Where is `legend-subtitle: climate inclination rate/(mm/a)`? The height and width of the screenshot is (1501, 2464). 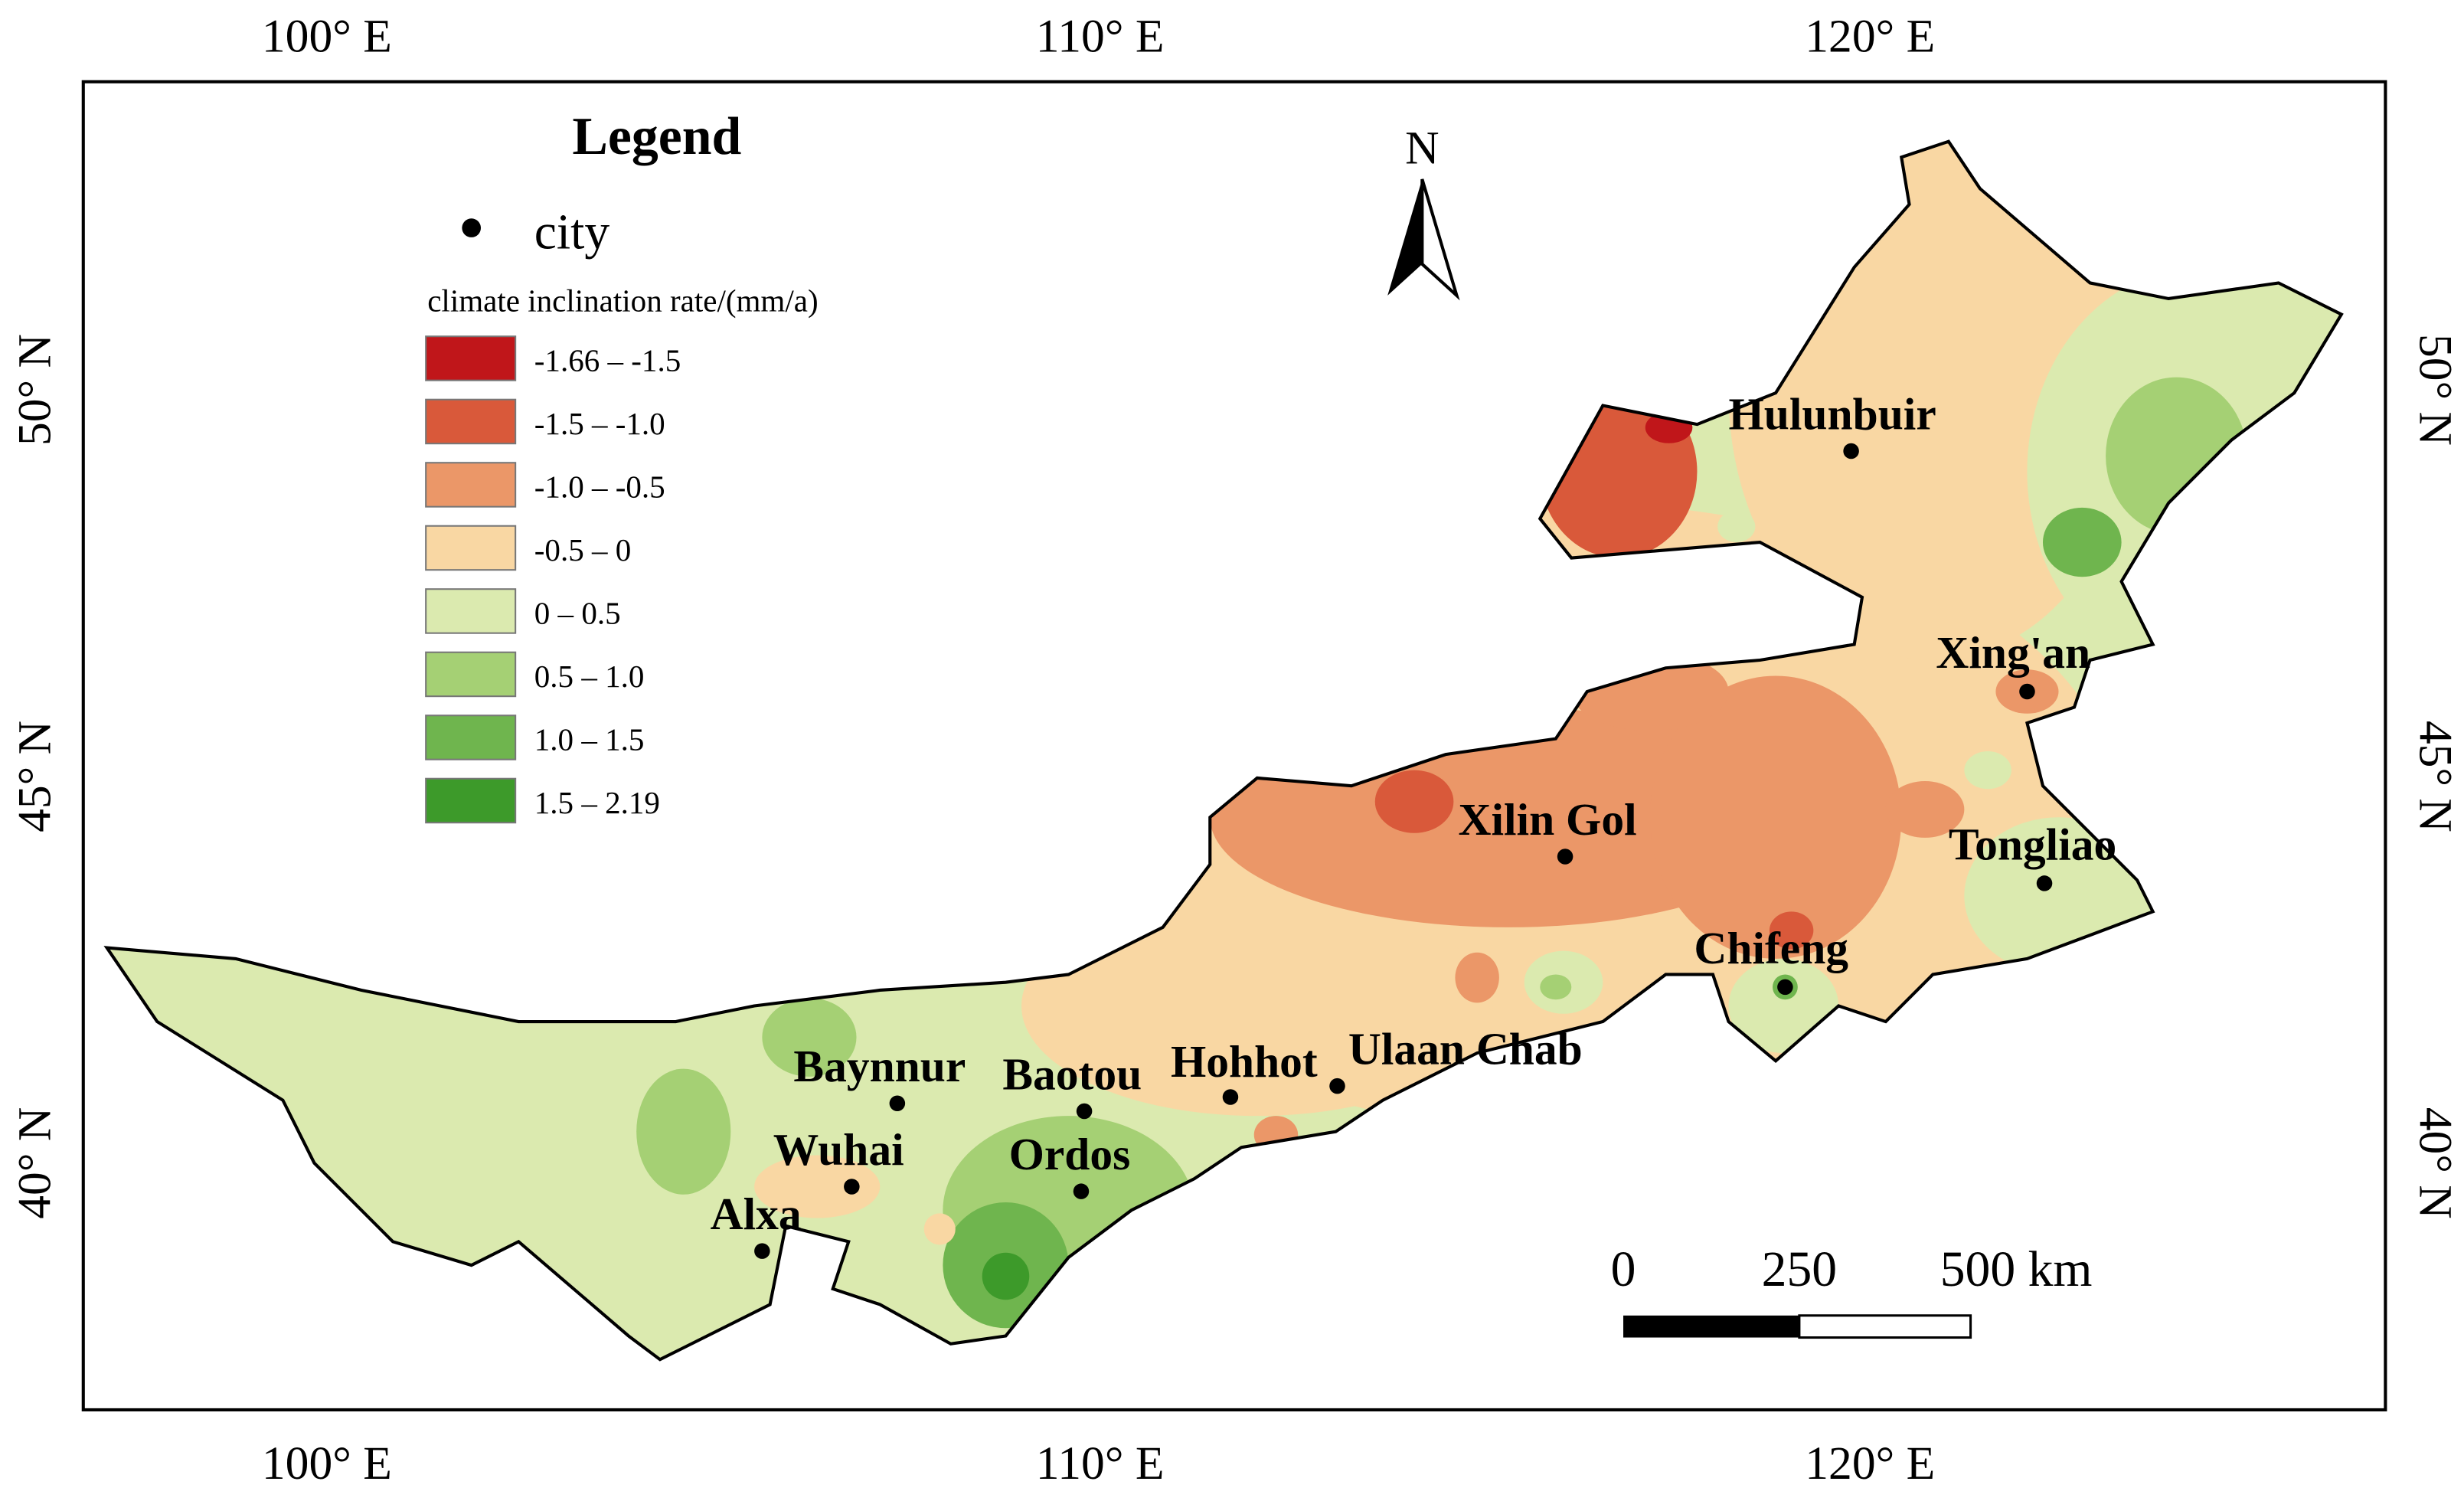
legend-subtitle: climate inclination rate/(mm/a) is located at coordinates (622, 300).